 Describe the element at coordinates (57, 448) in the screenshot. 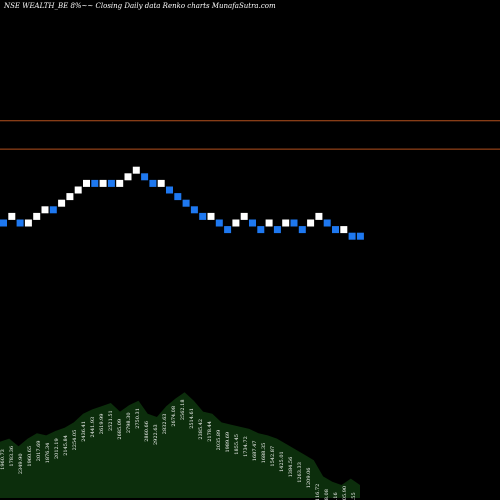

I see `volume-label: 2012.19` at that location.